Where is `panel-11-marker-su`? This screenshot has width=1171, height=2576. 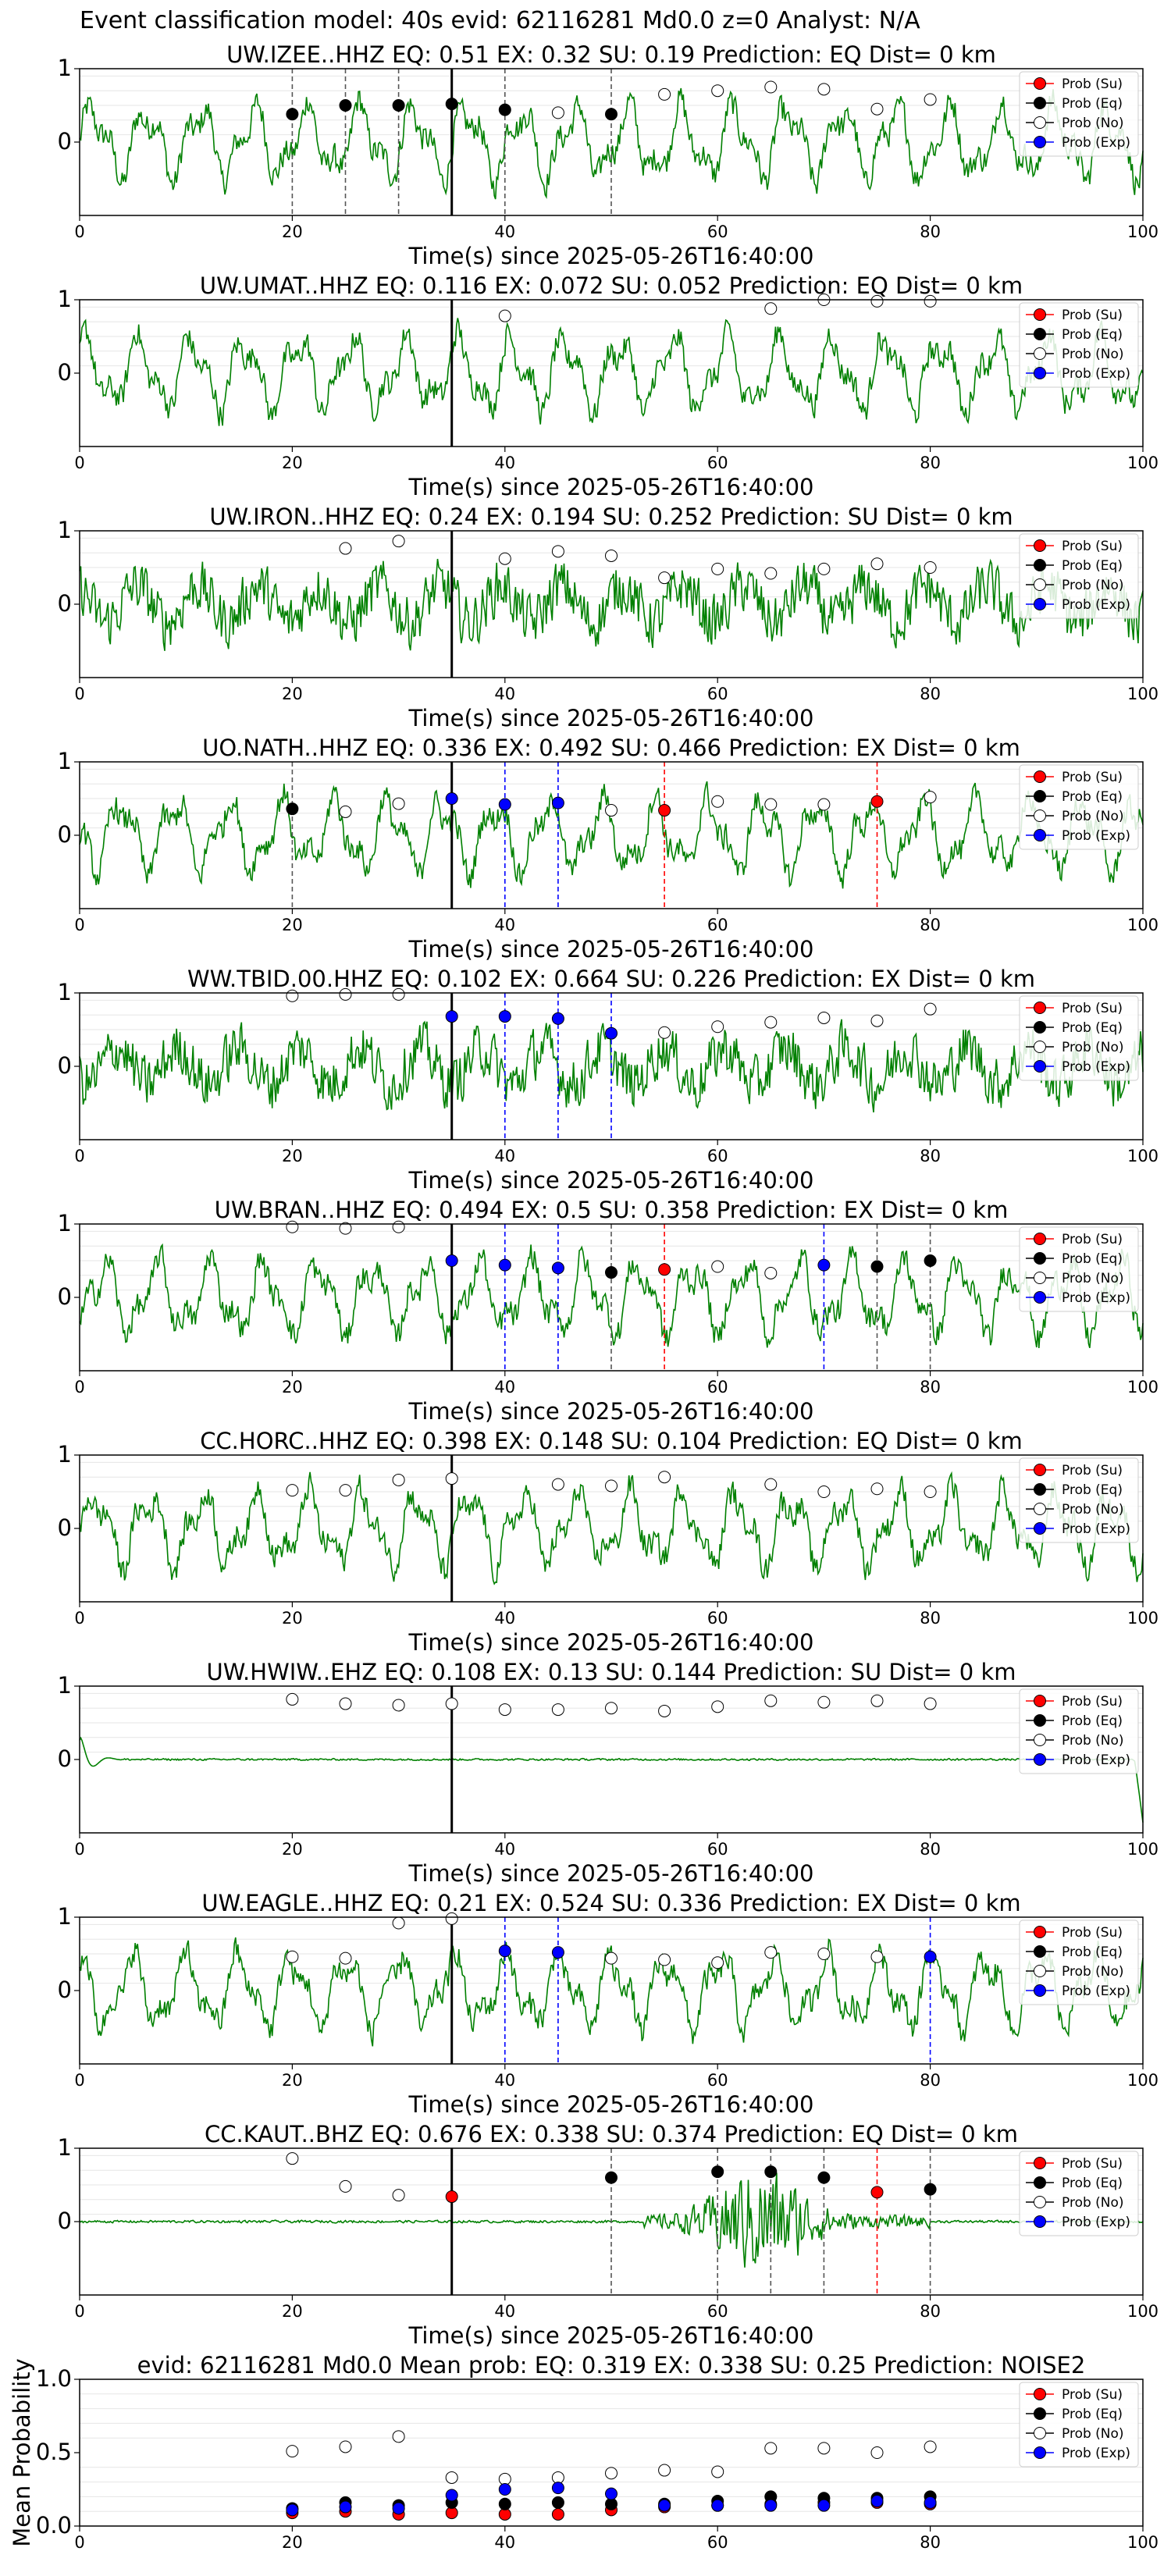 panel-11-marker-su is located at coordinates (557, 2514).